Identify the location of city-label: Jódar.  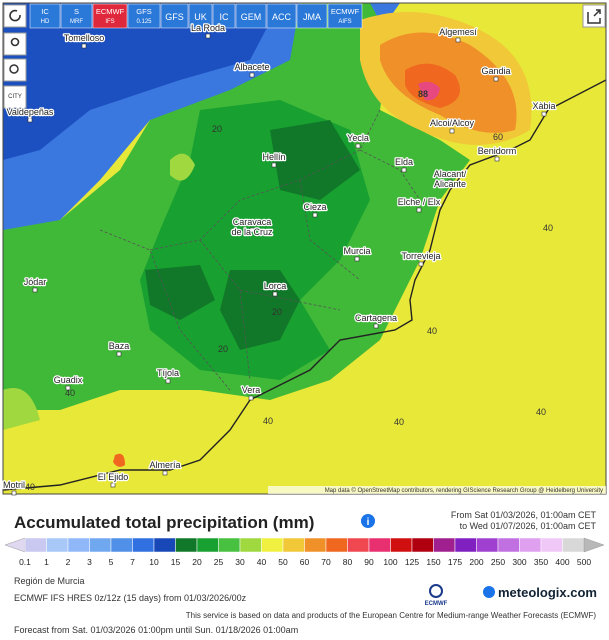
(35, 282).